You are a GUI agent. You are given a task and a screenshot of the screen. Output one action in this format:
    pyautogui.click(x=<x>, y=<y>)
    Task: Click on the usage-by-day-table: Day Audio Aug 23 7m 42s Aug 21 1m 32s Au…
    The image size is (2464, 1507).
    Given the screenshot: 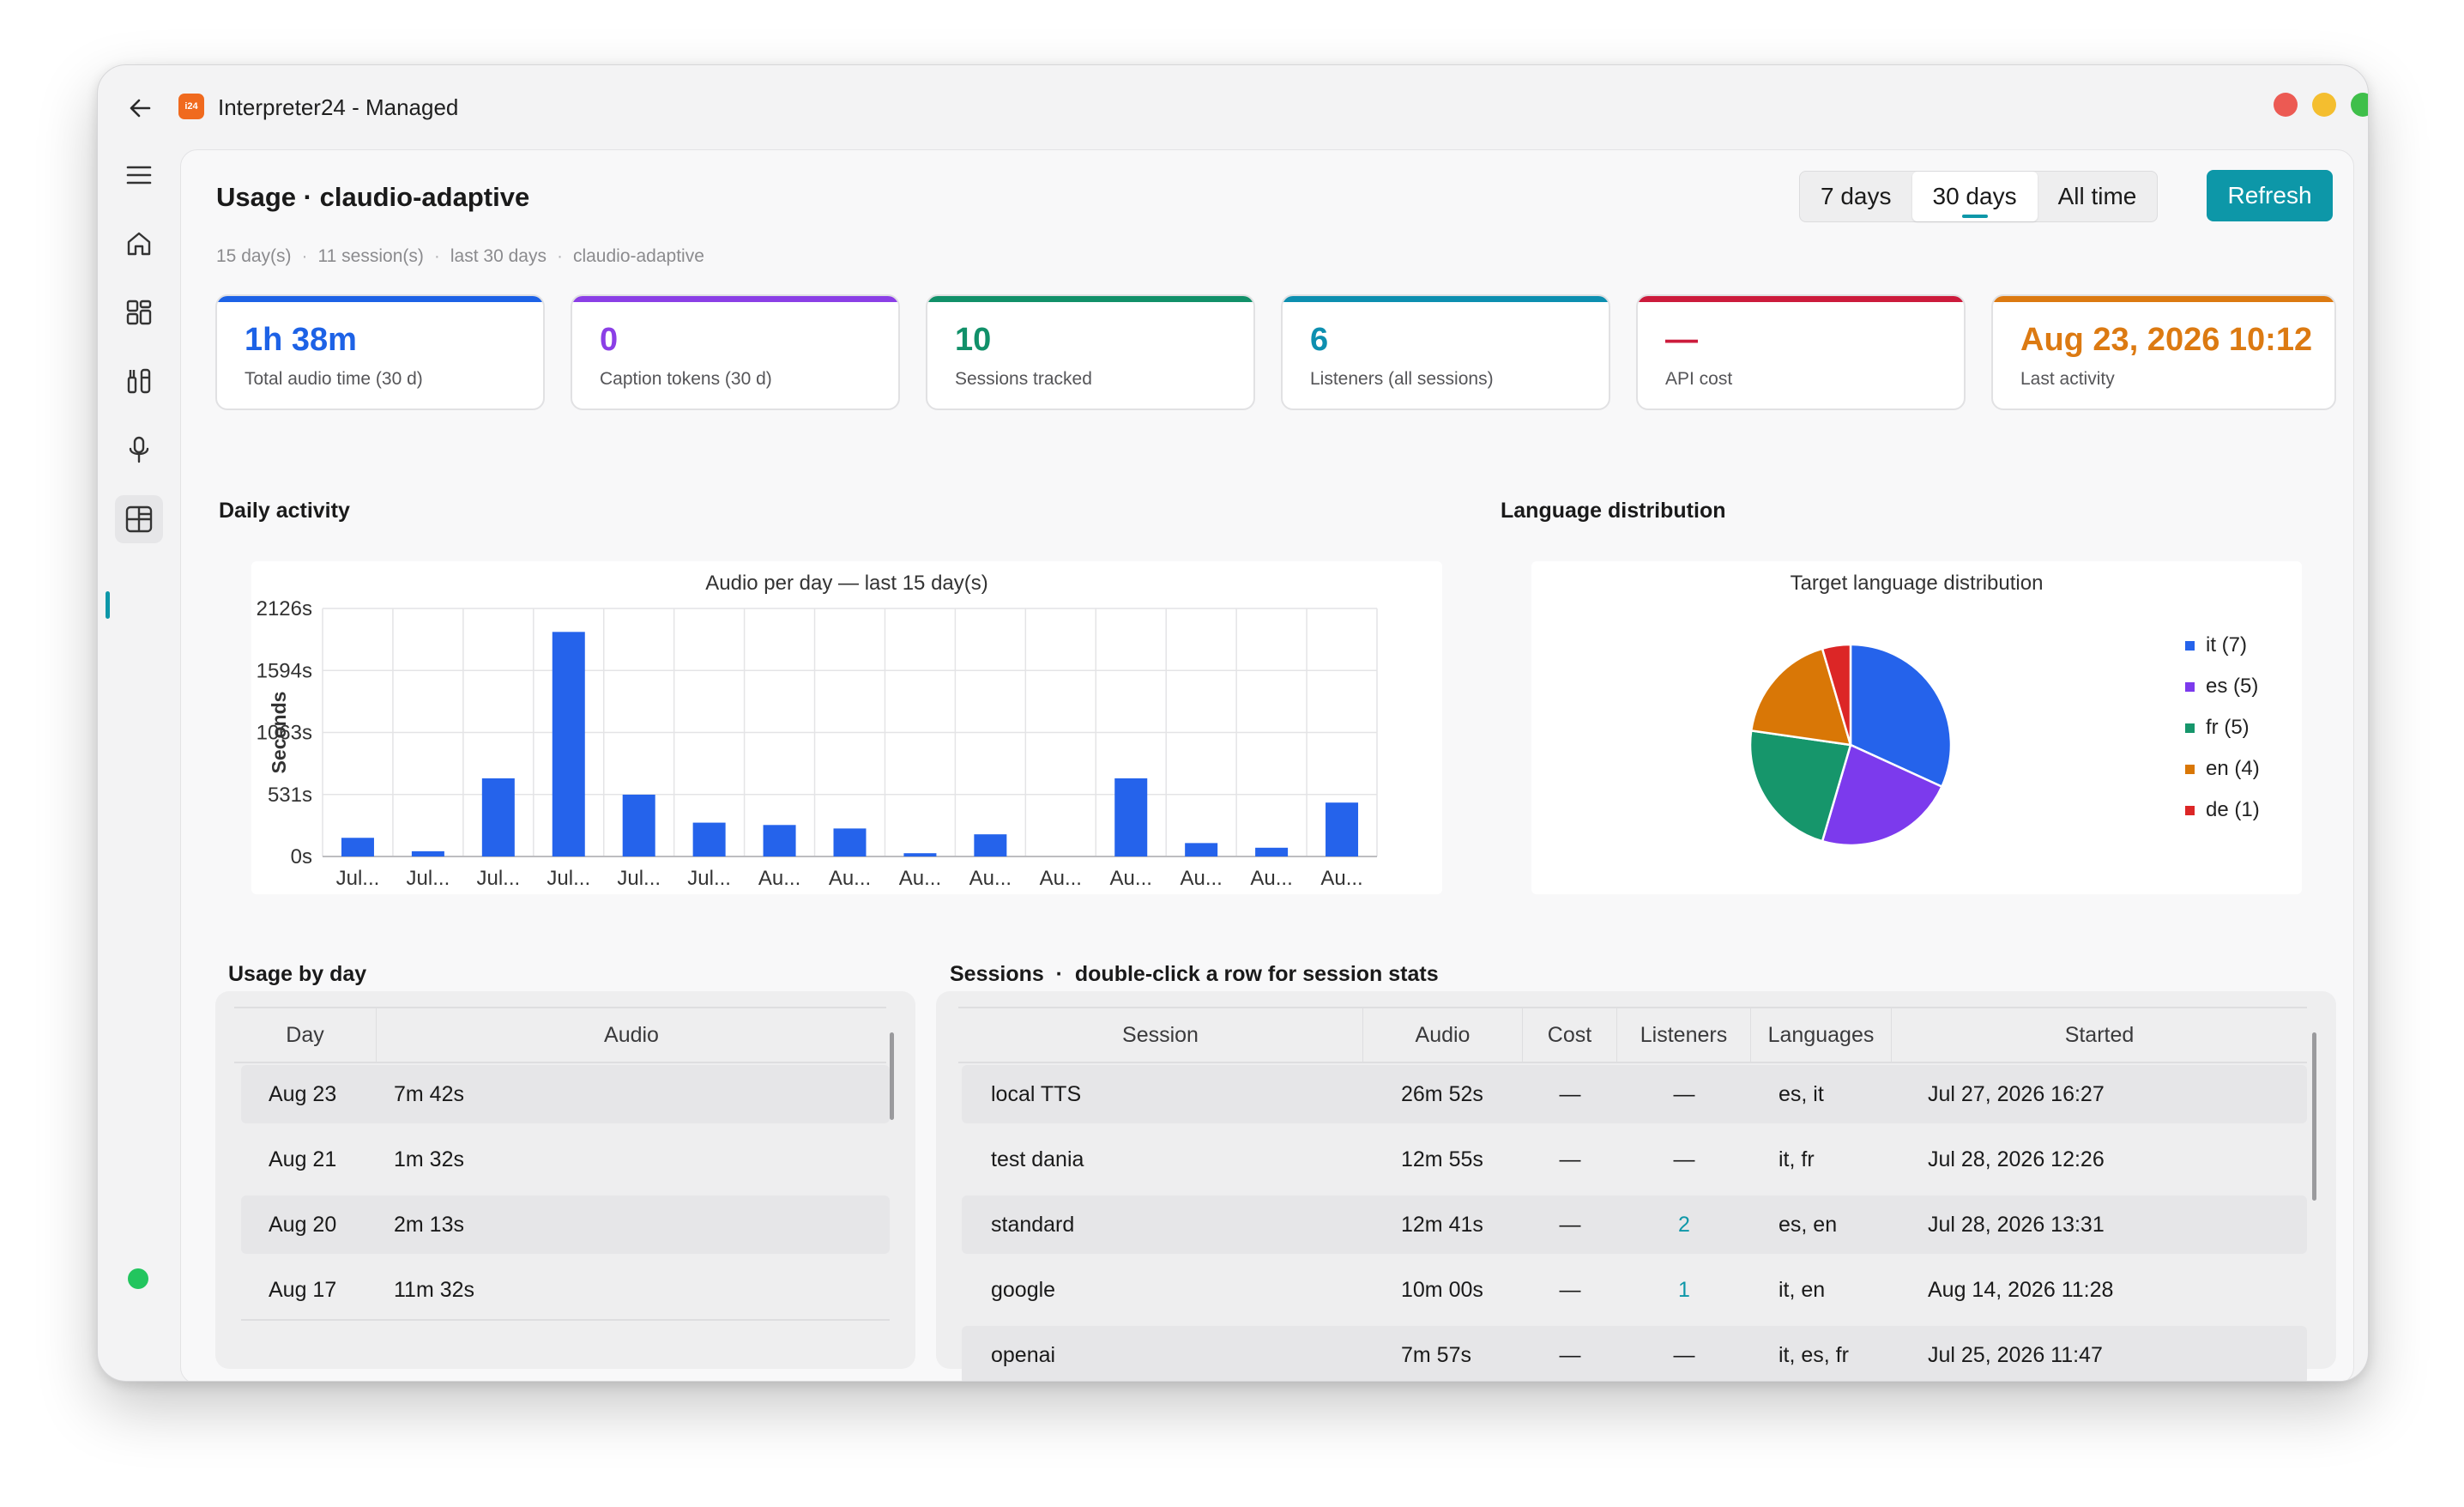 What is the action you would take?
    pyautogui.click(x=565, y=1180)
    